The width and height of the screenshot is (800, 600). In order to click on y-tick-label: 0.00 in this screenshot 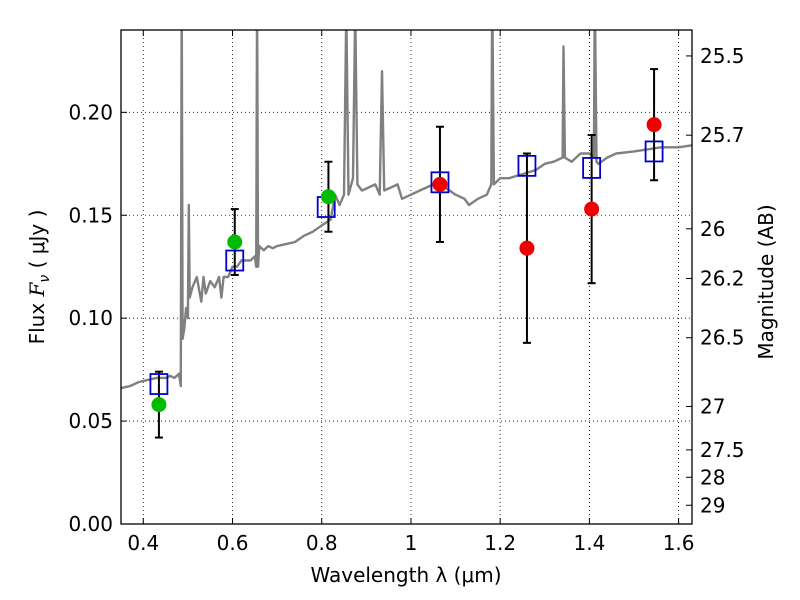, I will do `click(90, 524)`.